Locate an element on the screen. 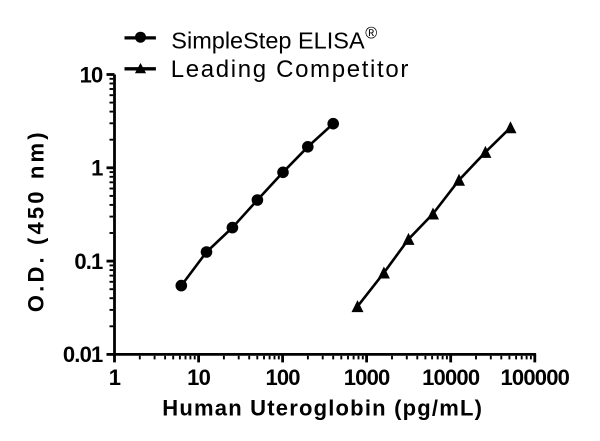 The image size is (600, 441). svg-text: 100000 is located at coordinates (534, 377).